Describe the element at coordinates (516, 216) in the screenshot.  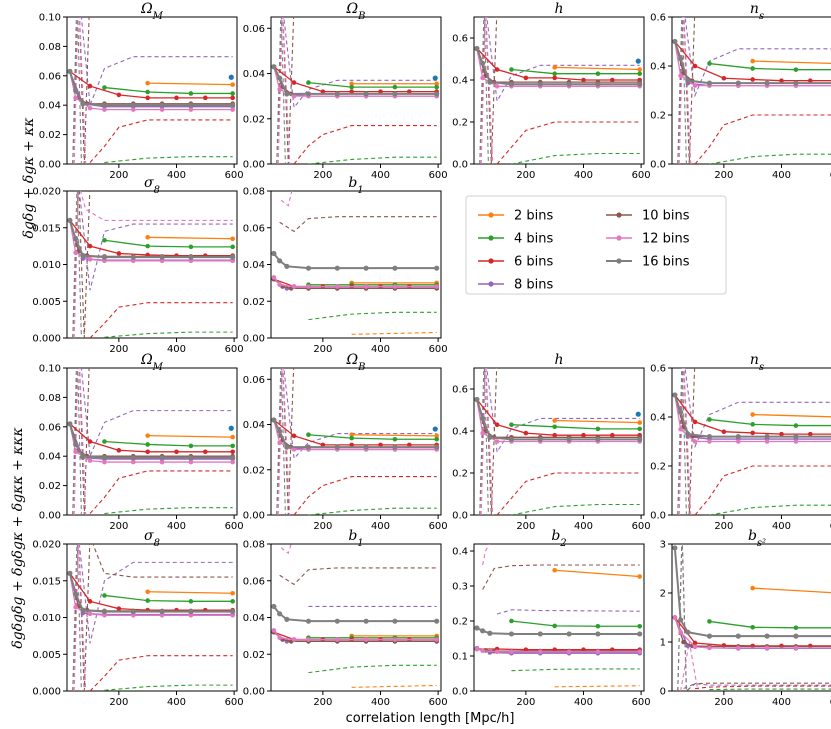
I see `legend-item-2-bins: 2 bins` at that location.